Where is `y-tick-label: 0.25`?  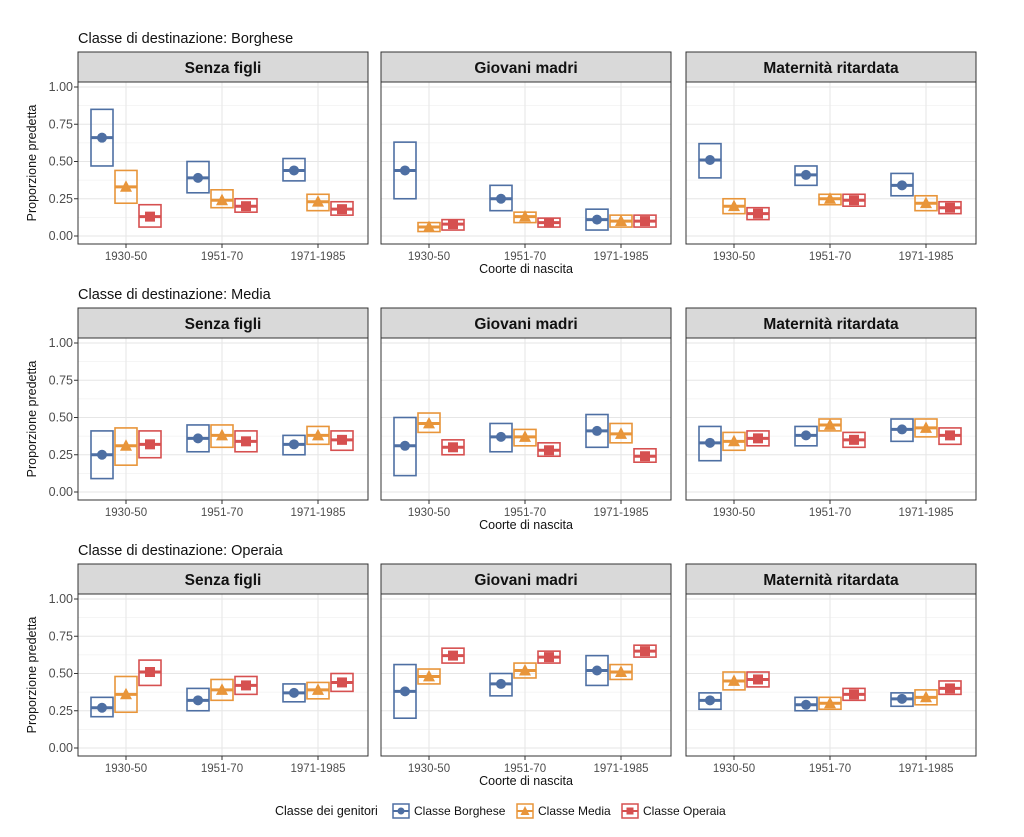
y-tick-label: 0.25 is located at coordinates (61, 199).